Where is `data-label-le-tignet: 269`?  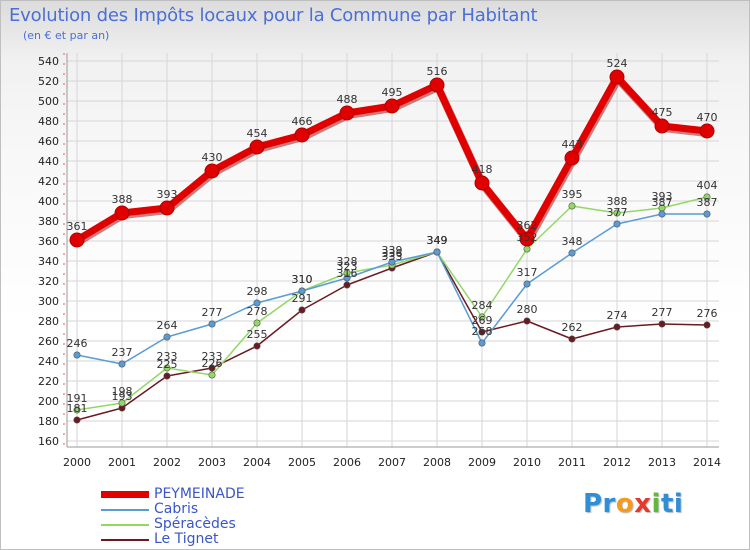 data-label-le-tignet: 269 is located at coordinates (482, 320).